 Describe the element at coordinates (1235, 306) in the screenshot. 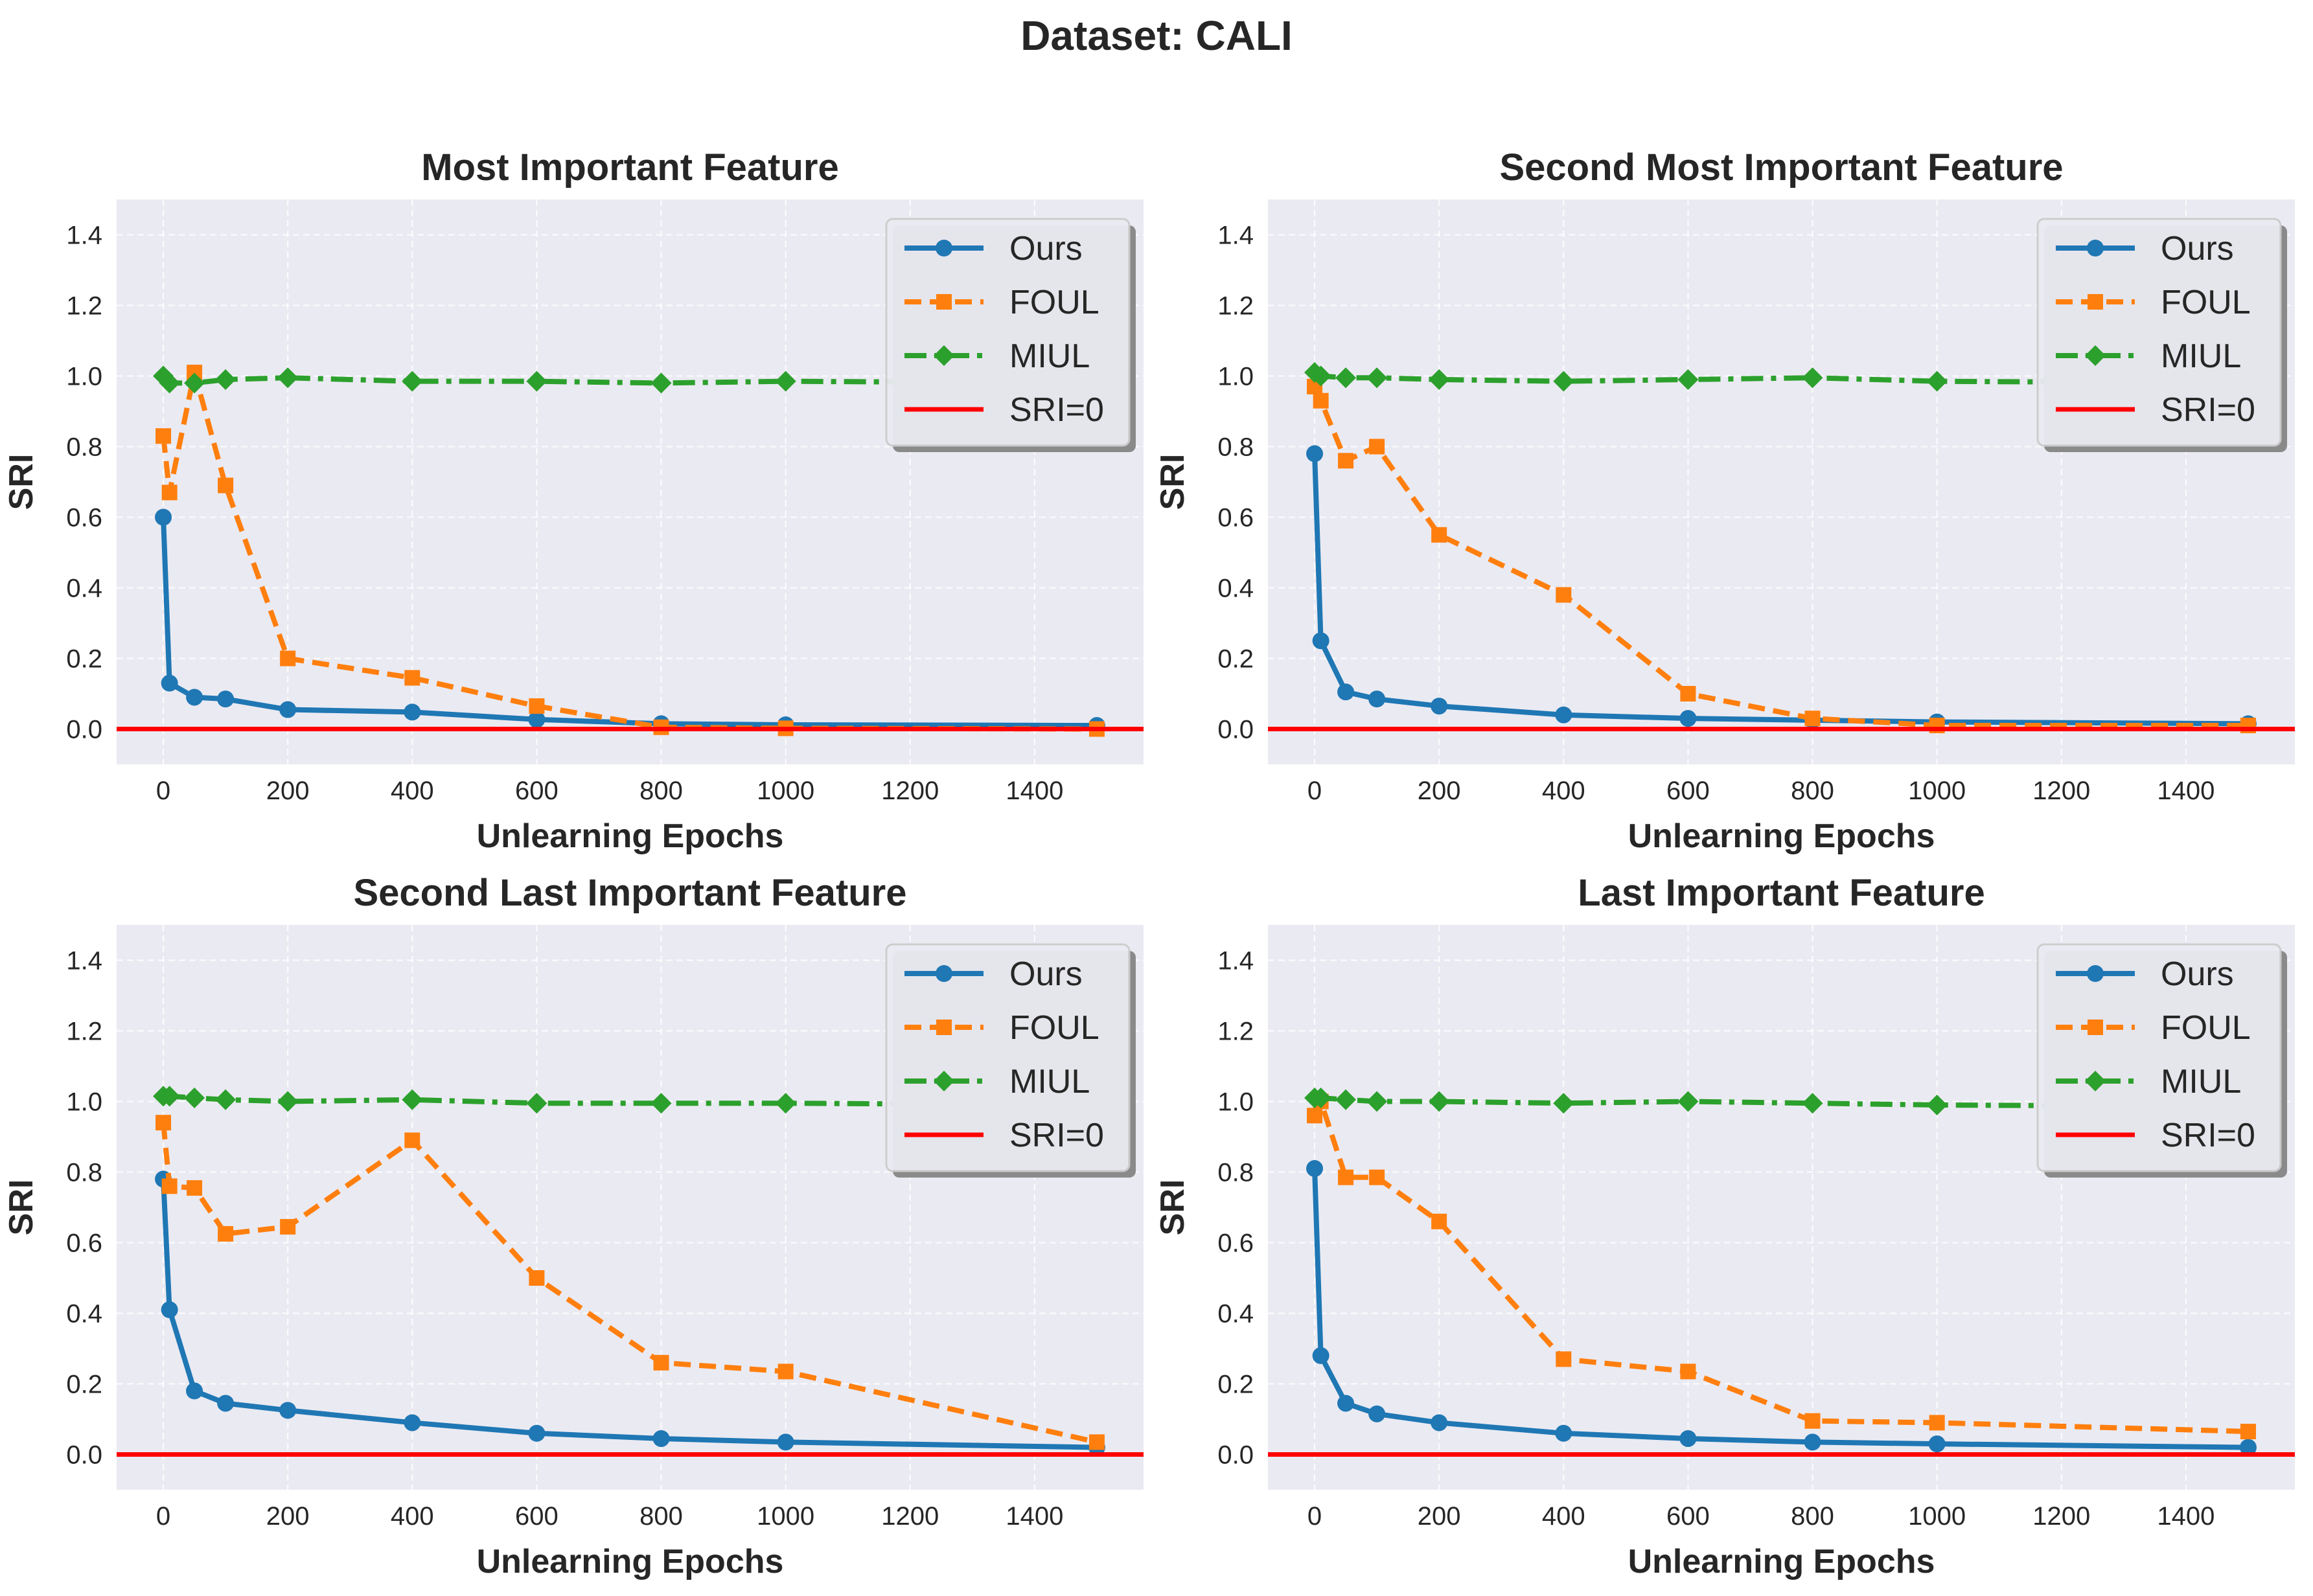

I see `y-tick-label: 1.2` at that location.